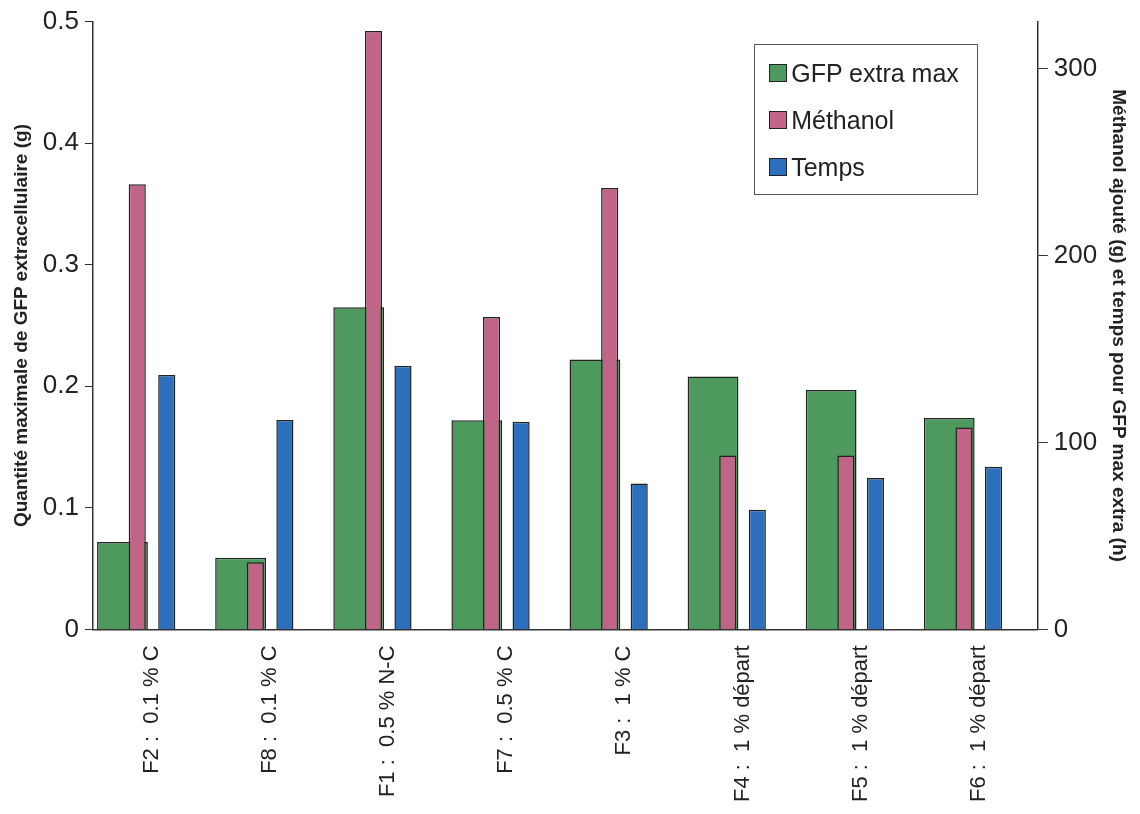 The image size is (1140, 814). Describe the element at coordinates (269, 709) in the screenshot. I see `x-tick-label: F8 : 0.1 % C` at that location.